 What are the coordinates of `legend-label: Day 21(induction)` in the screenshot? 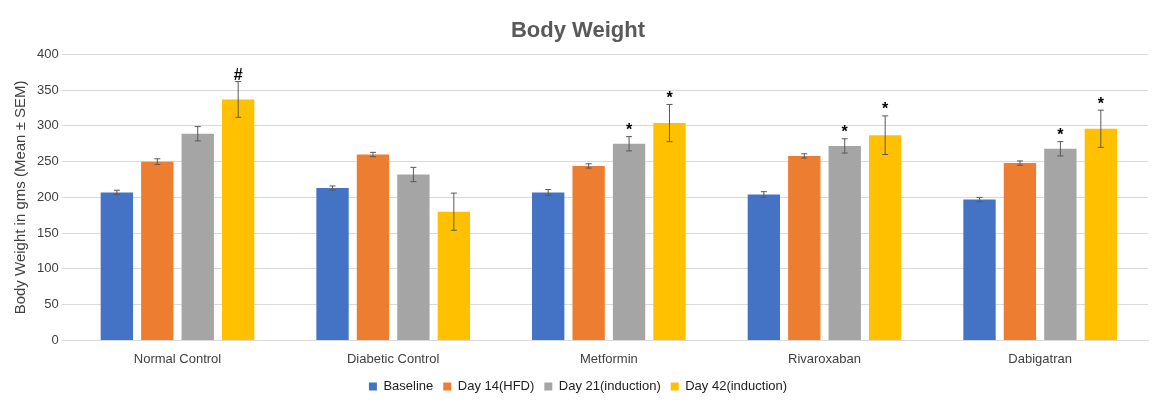 It's located at (609, 386).